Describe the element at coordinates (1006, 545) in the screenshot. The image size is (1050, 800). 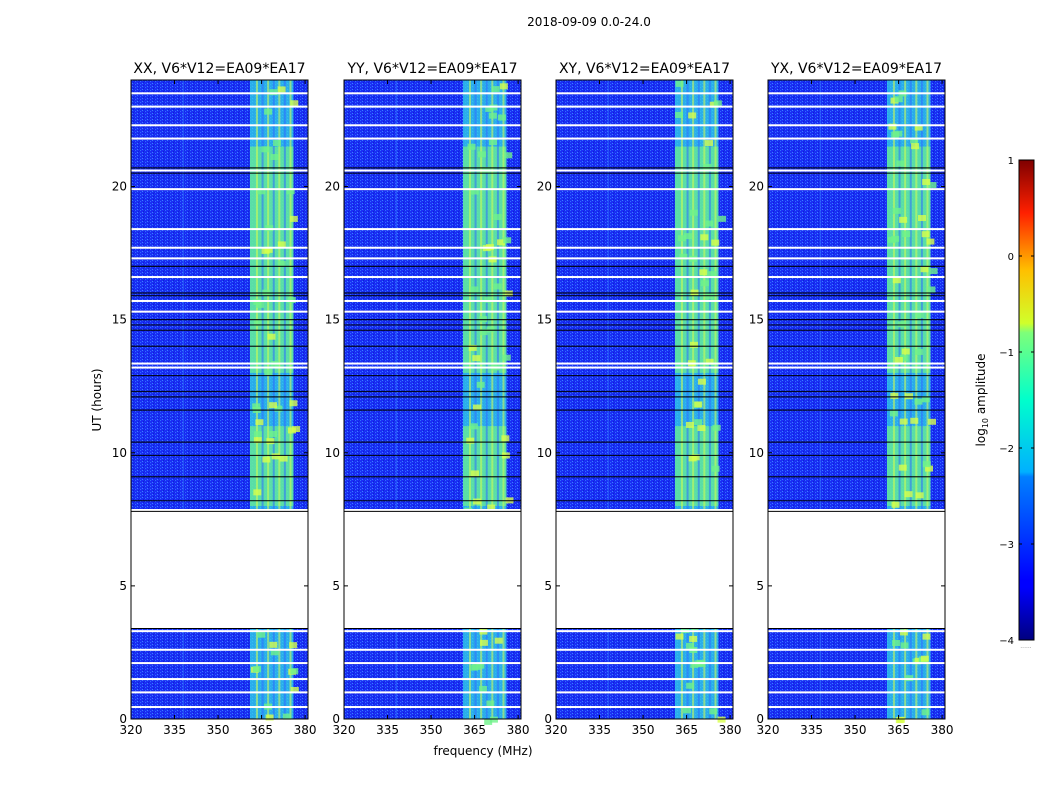
I see `colorbar-tick-label: −3` at that location.